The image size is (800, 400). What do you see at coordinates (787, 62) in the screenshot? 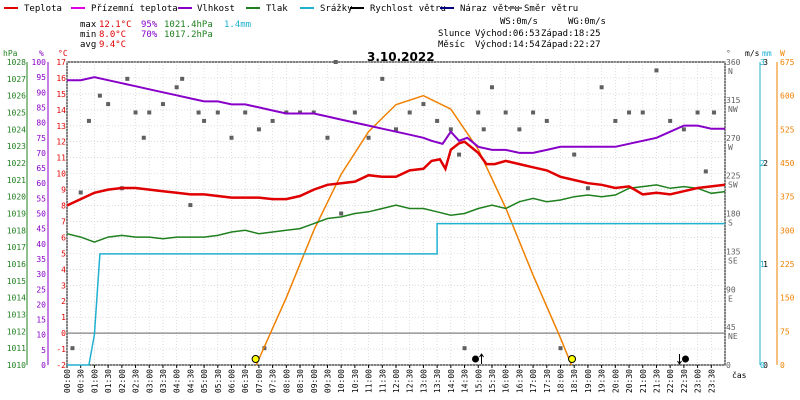
I see `tick-label-w: 675` at bounding box center [787, 62].